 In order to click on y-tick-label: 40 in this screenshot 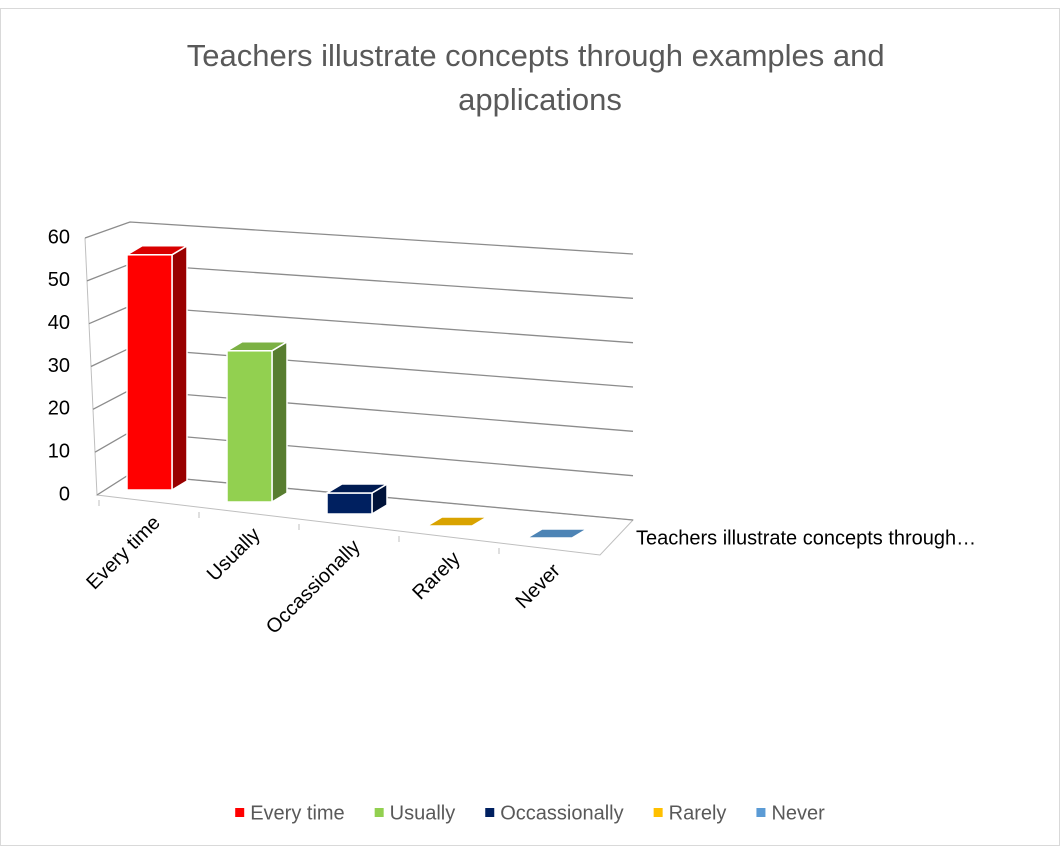, I will do `click(59, 323)`.